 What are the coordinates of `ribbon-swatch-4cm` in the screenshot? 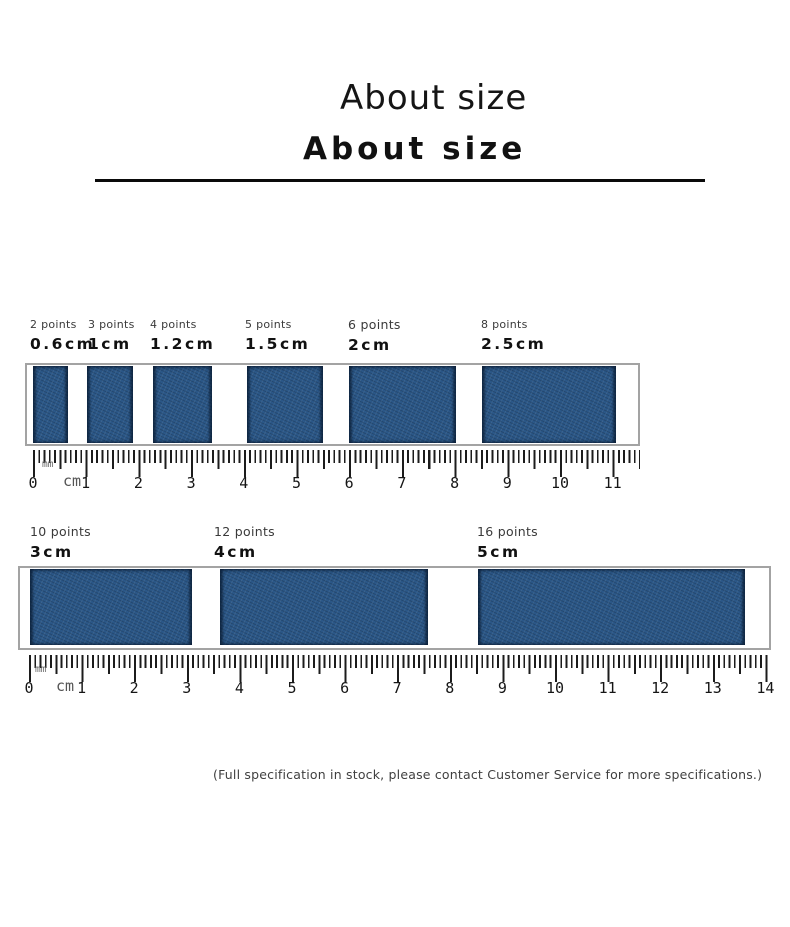 It's located at (324, 607).